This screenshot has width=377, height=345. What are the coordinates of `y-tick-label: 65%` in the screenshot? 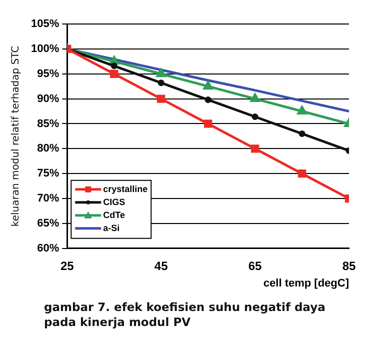 It's located at (48, 224).